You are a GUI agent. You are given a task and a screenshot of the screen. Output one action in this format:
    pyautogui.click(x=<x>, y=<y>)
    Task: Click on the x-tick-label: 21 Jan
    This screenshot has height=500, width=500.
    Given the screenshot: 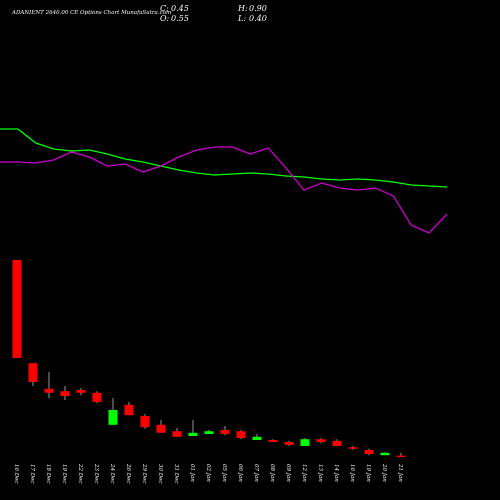 What is the action you would take?
    pyautogui.click(x=400, y=472)
    